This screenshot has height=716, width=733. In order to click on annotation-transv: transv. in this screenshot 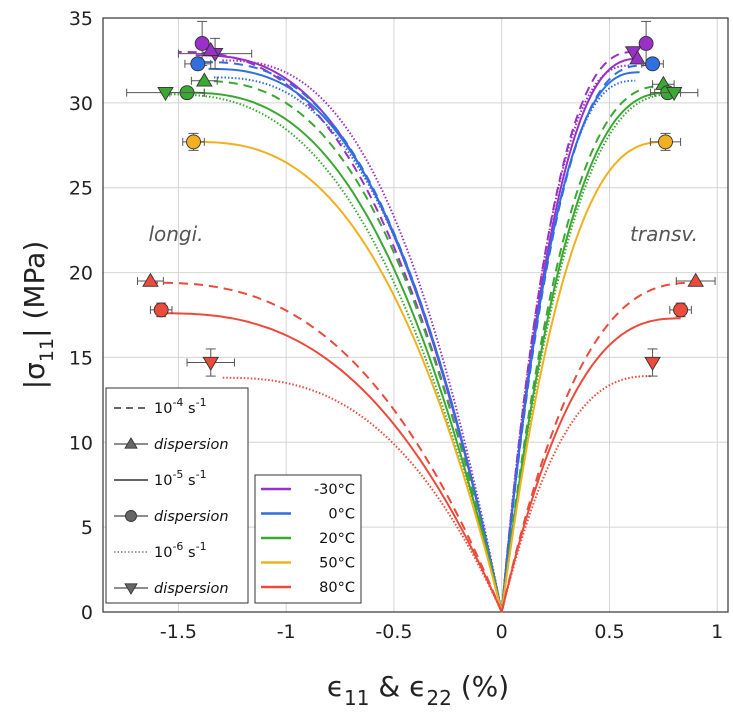, I will do `click(664, 234)`.